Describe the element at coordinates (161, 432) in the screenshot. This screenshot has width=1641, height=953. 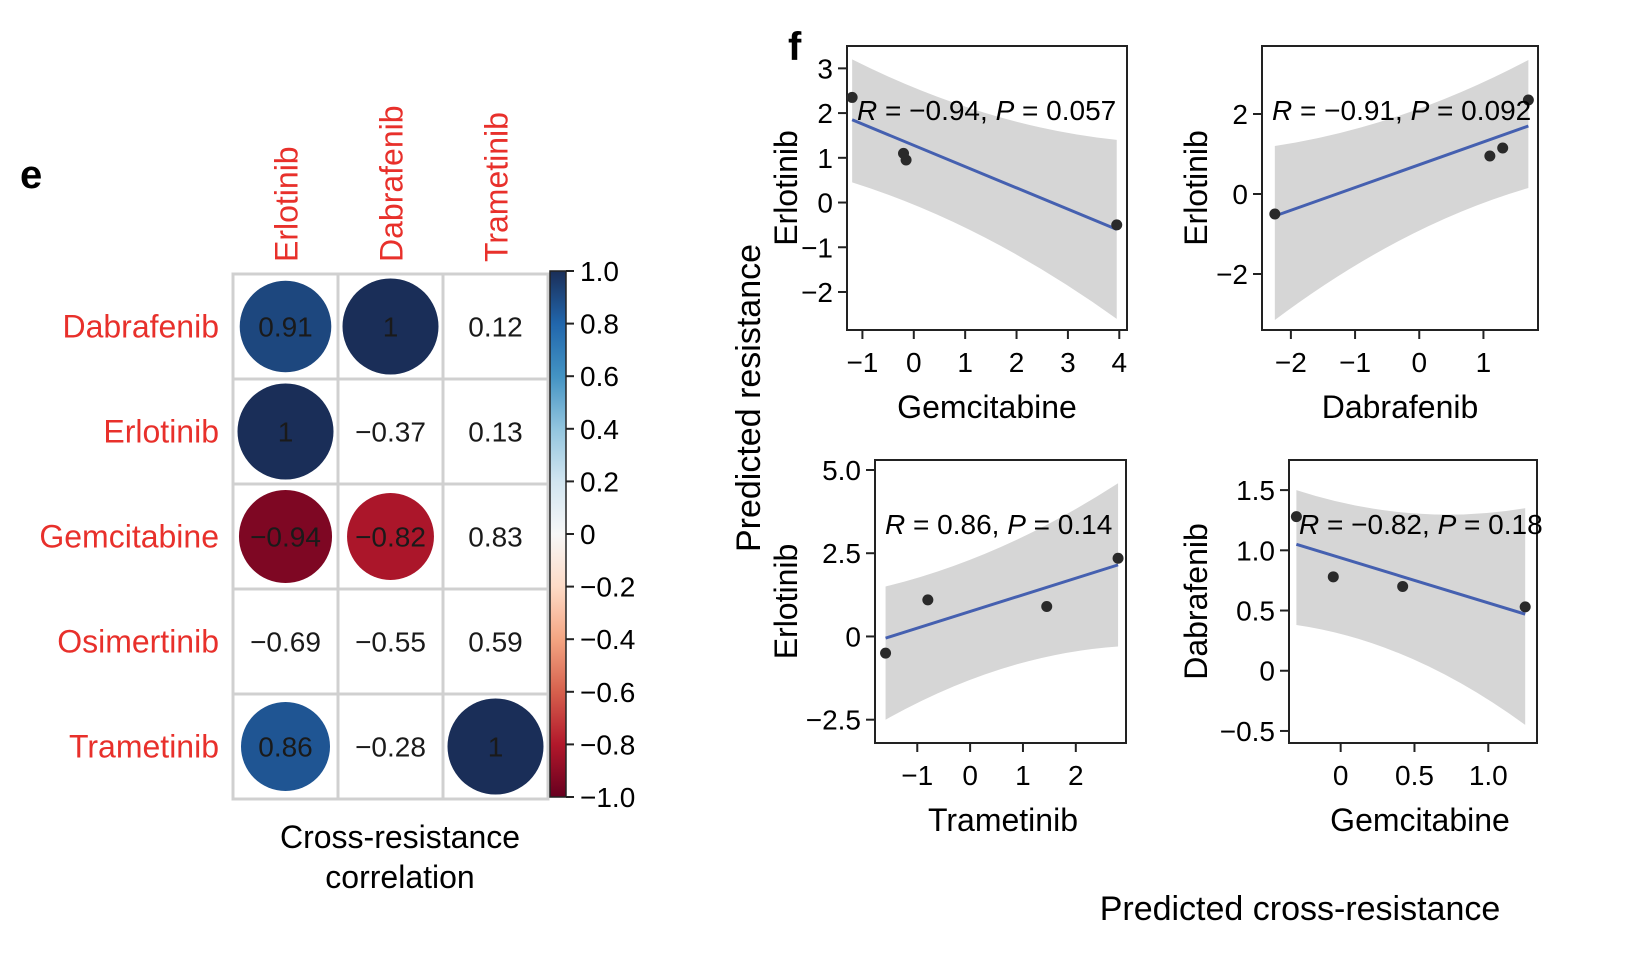
I see `row-label: Erlotinib` at that location.